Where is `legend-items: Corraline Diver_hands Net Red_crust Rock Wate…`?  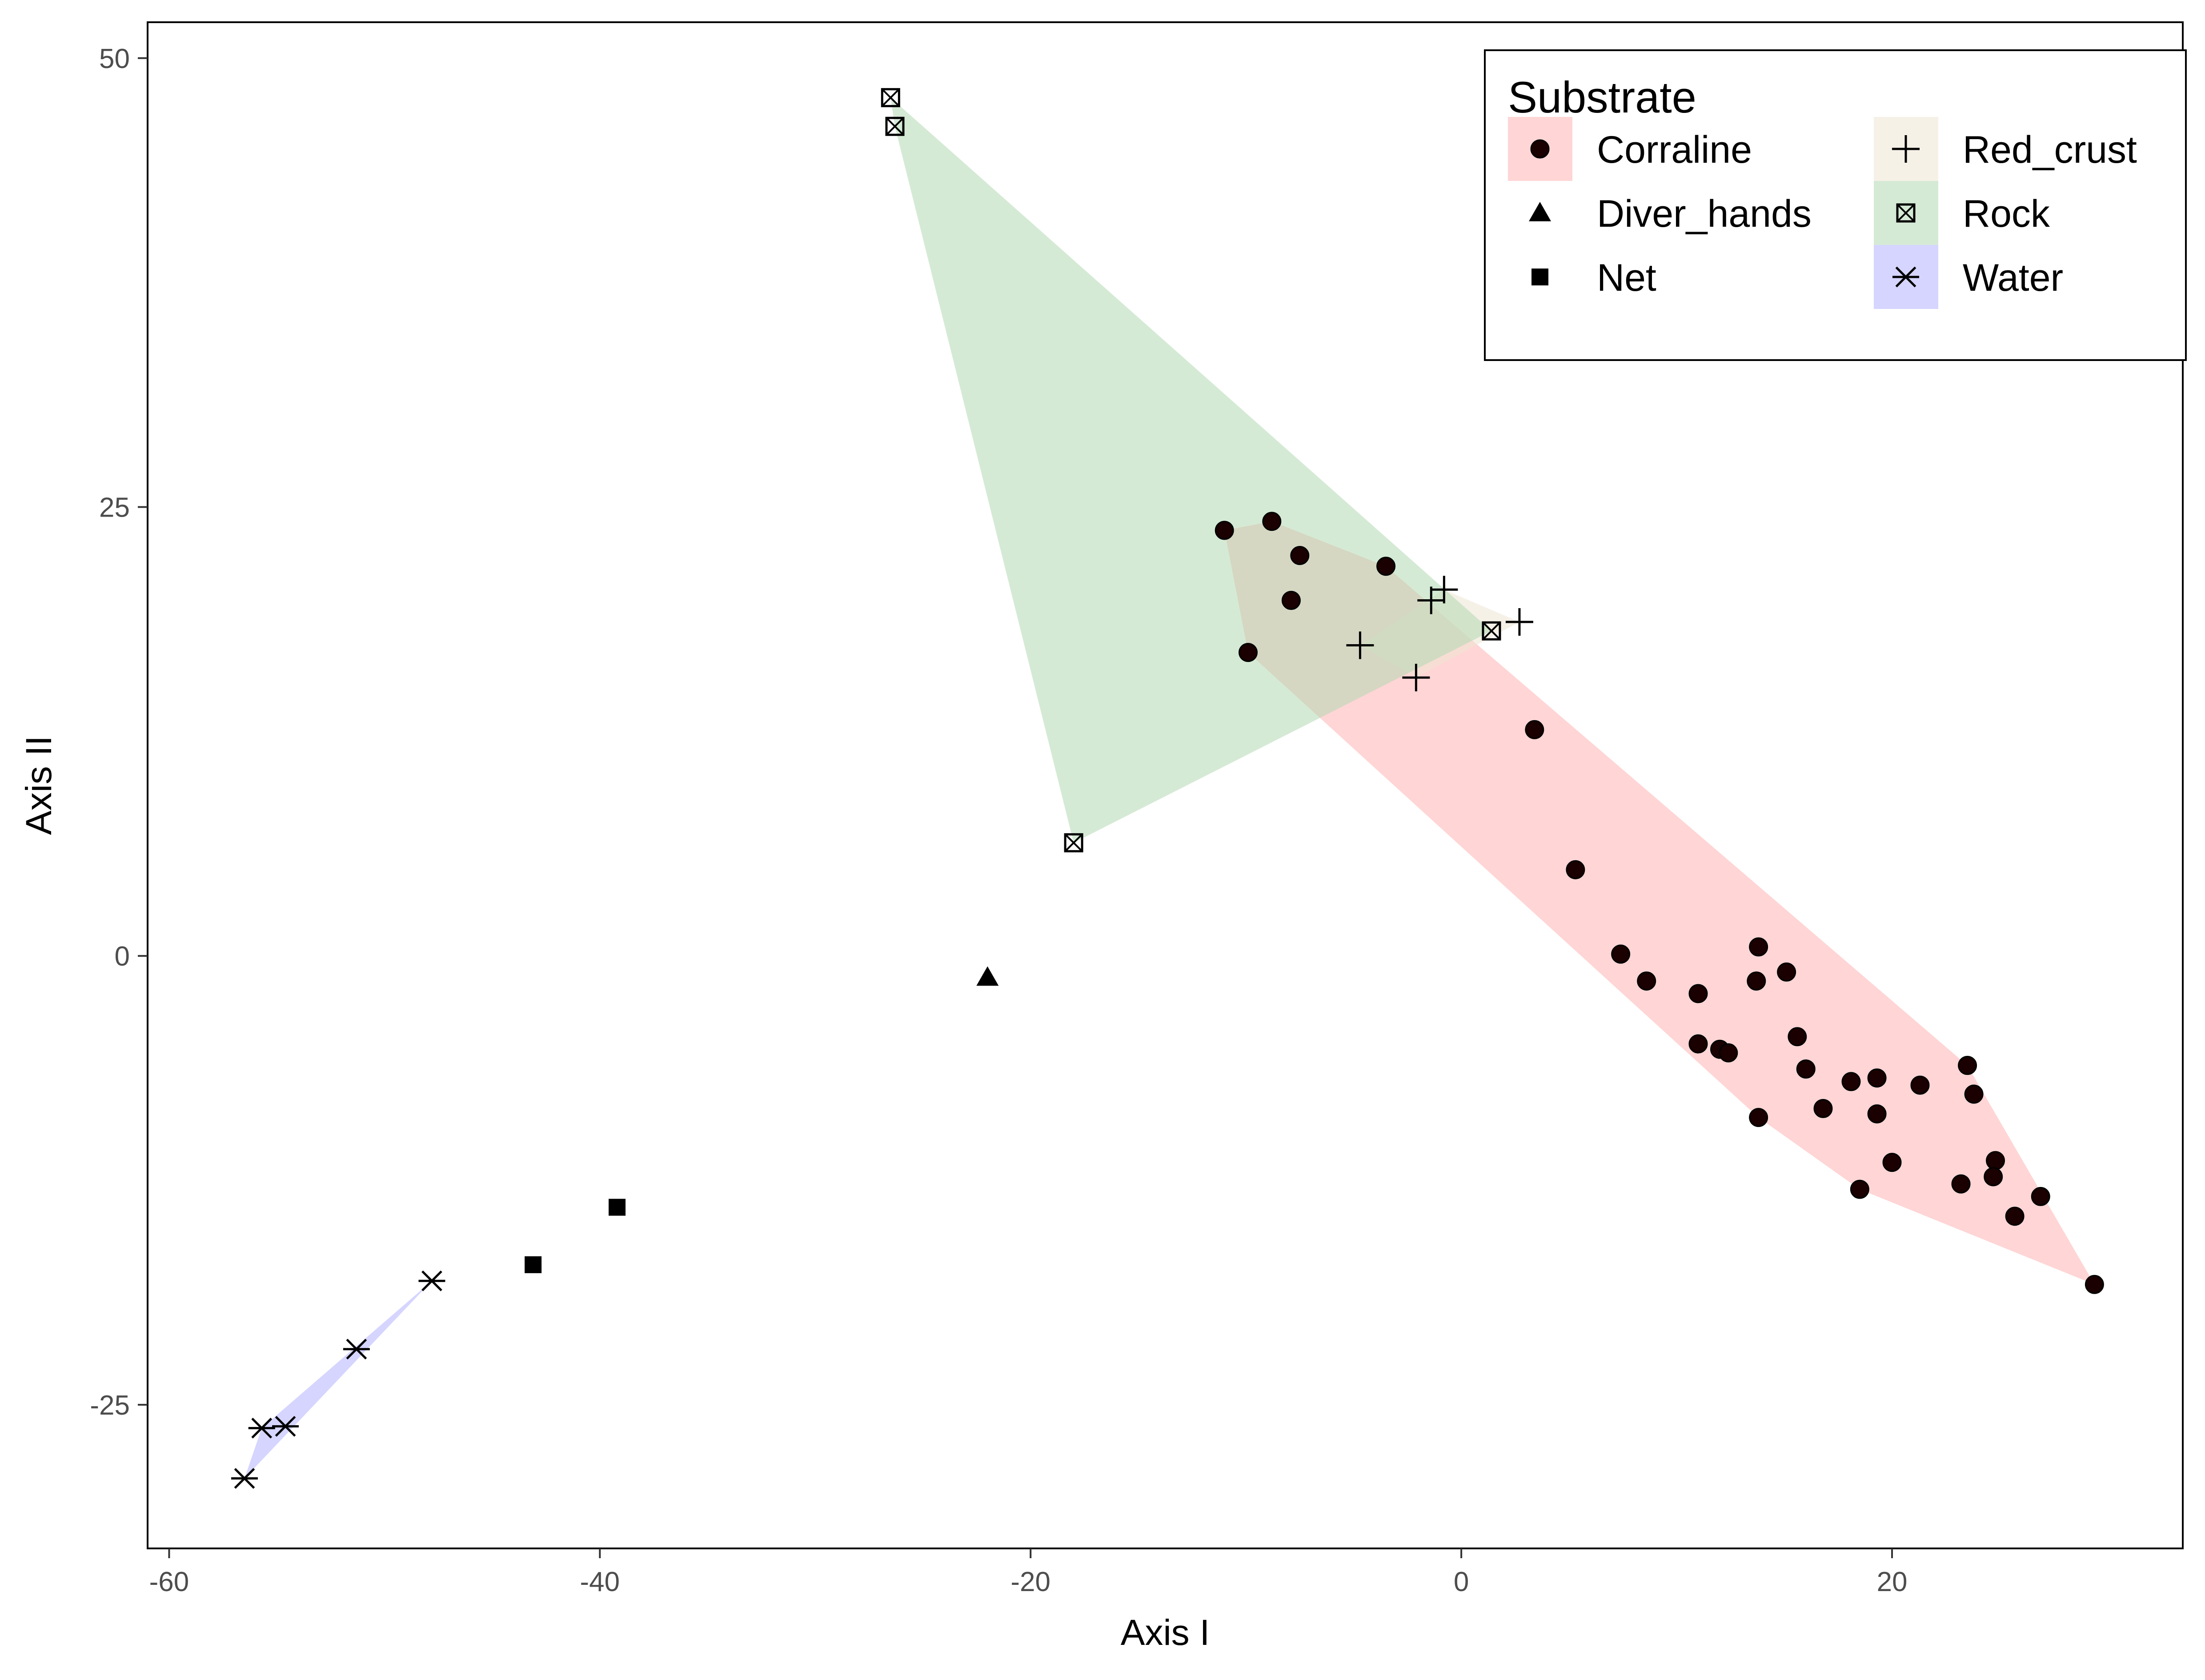
legend-items: Corraline Diver_hands Net Red_crust Rock Wate… is located at coordinates (1823, 213).